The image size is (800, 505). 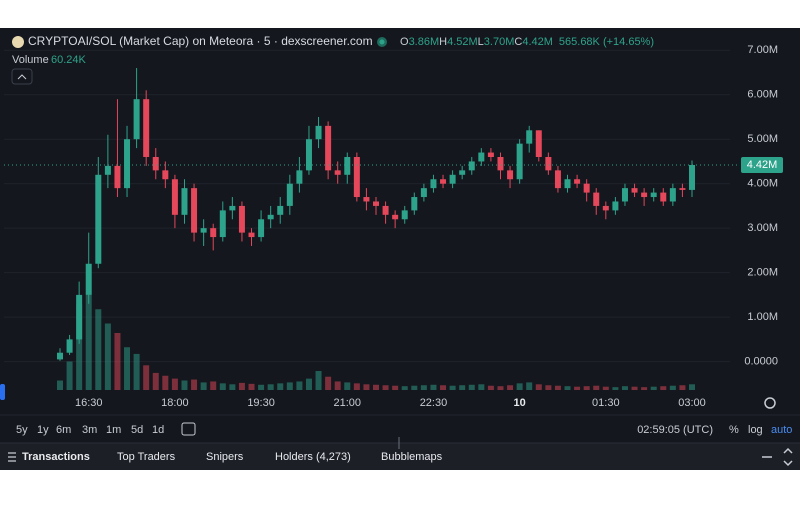 What do you see at coordinates (69, 60) in the screenshot?
I see `volume-value: 60.24K` at bounding box center [69, 60].